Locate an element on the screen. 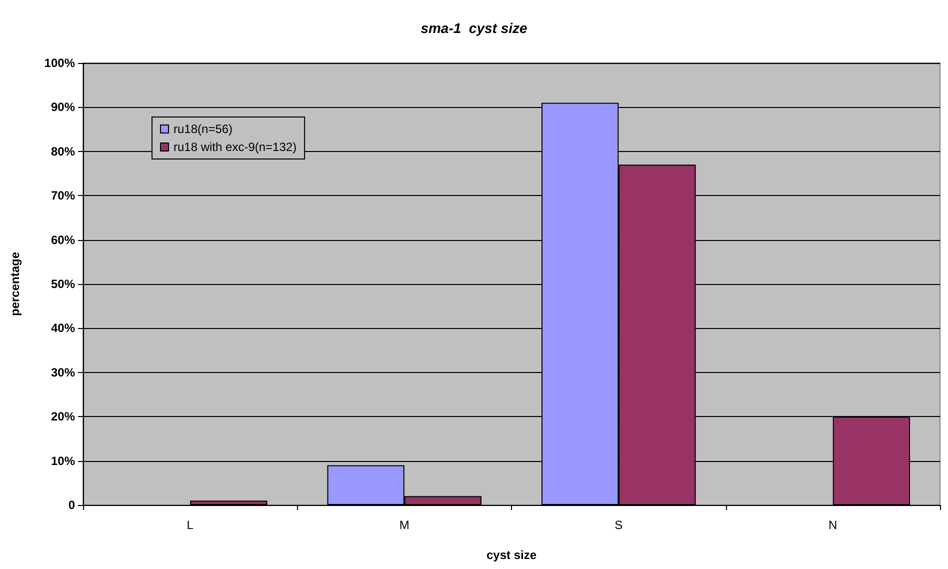  y-tick-label: 60% is located at coordinates (63, 239).